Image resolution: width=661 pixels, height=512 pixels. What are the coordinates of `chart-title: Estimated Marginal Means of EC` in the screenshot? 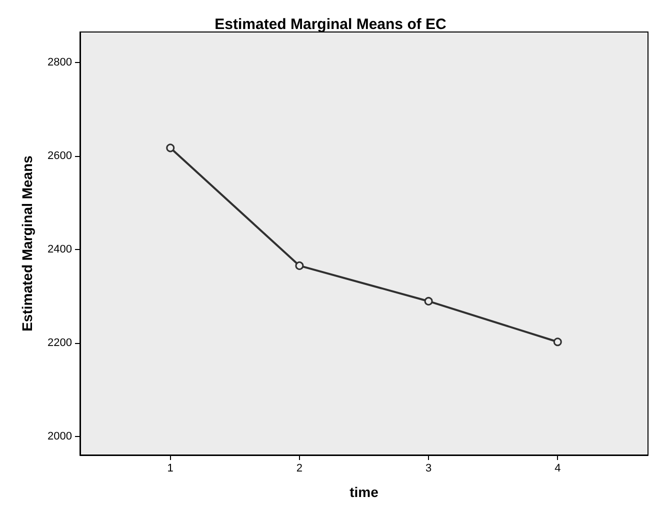 It's located at (330, 24).